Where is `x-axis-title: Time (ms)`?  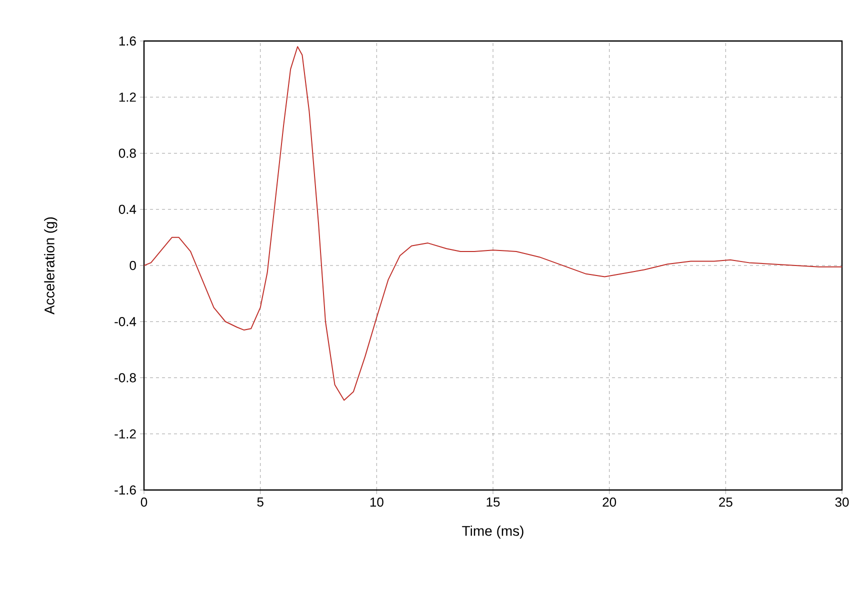 x-axis-title: Time (ms) is located at coordinates (493, 532).